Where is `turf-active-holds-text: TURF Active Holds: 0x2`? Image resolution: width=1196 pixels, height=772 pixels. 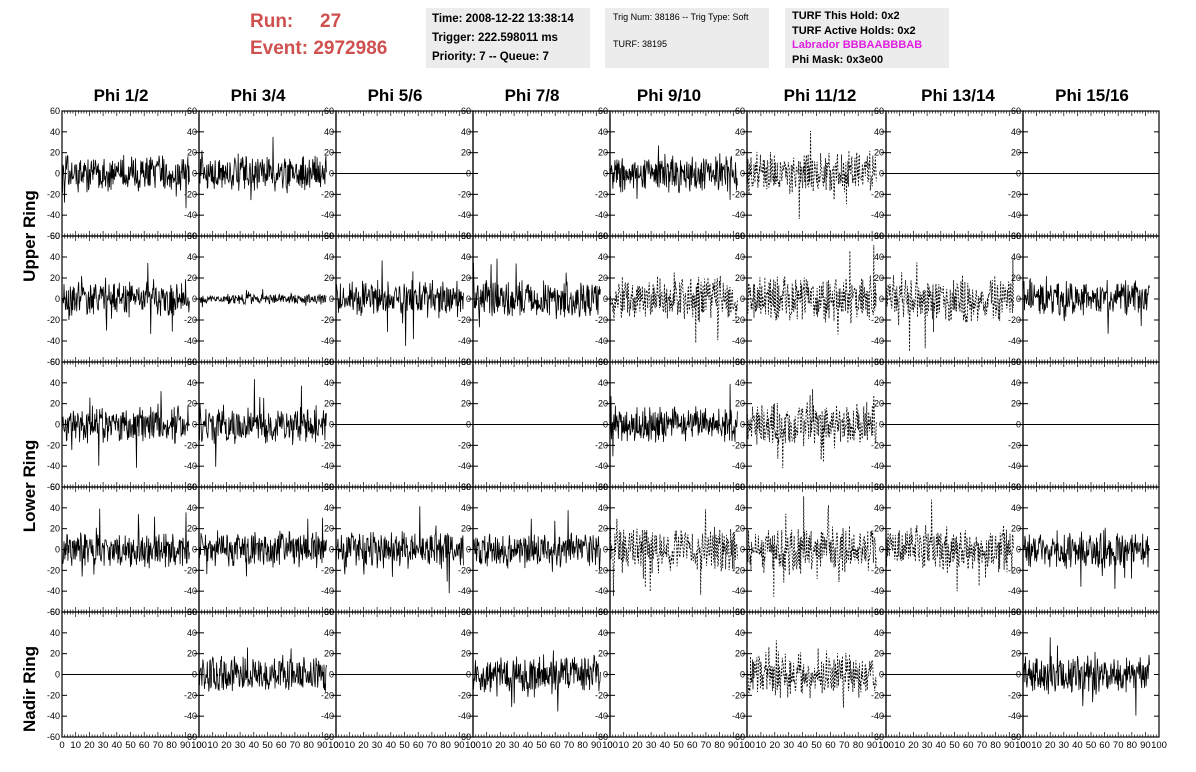
turf-active-holds-text: TURF Active Holds: 0x2 is located at coordinates (854, 30).